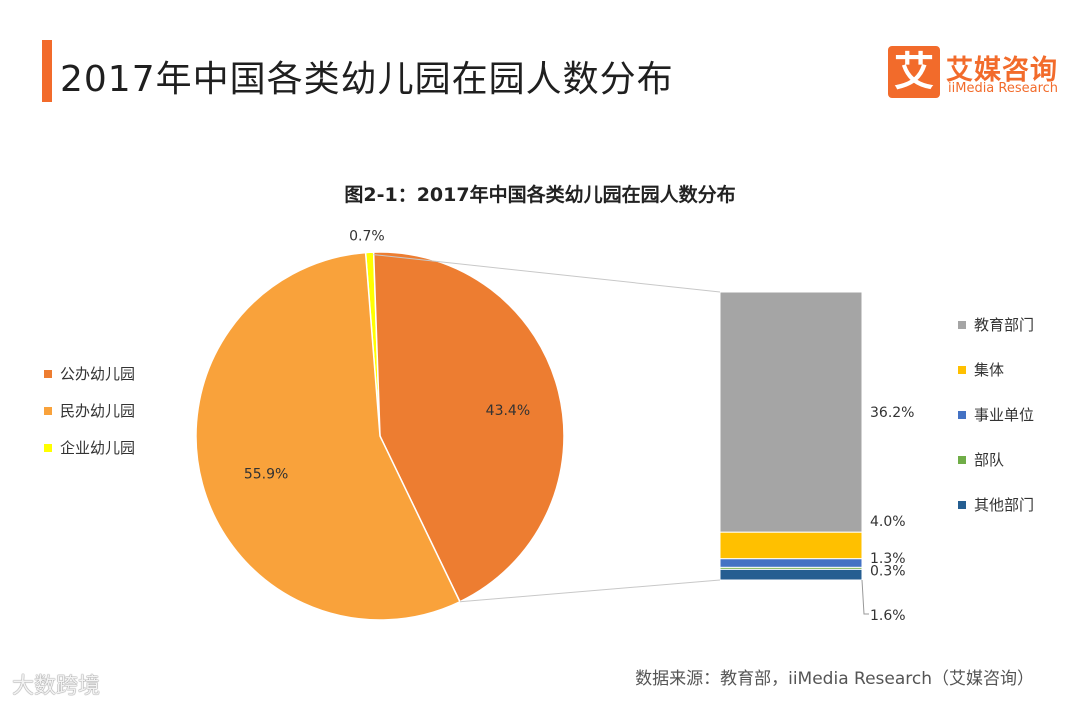 The width and height of the screenshot is (1080, 702). What do you see at coordinates (508, 411) in the screenshot?
I see `pie-label-public: 43.4%` at bounding box center [508, 411].